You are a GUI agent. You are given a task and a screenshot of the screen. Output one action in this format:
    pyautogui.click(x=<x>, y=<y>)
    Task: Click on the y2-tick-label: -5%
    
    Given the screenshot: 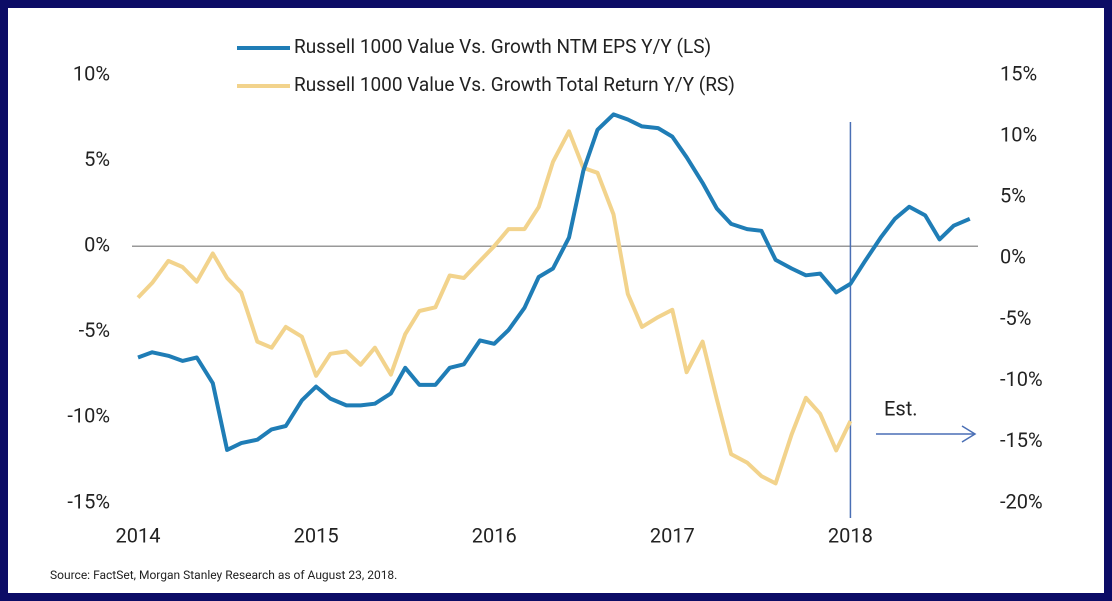 What is the action you would take?
    pyautogui.click(x=1015, y=318)
    